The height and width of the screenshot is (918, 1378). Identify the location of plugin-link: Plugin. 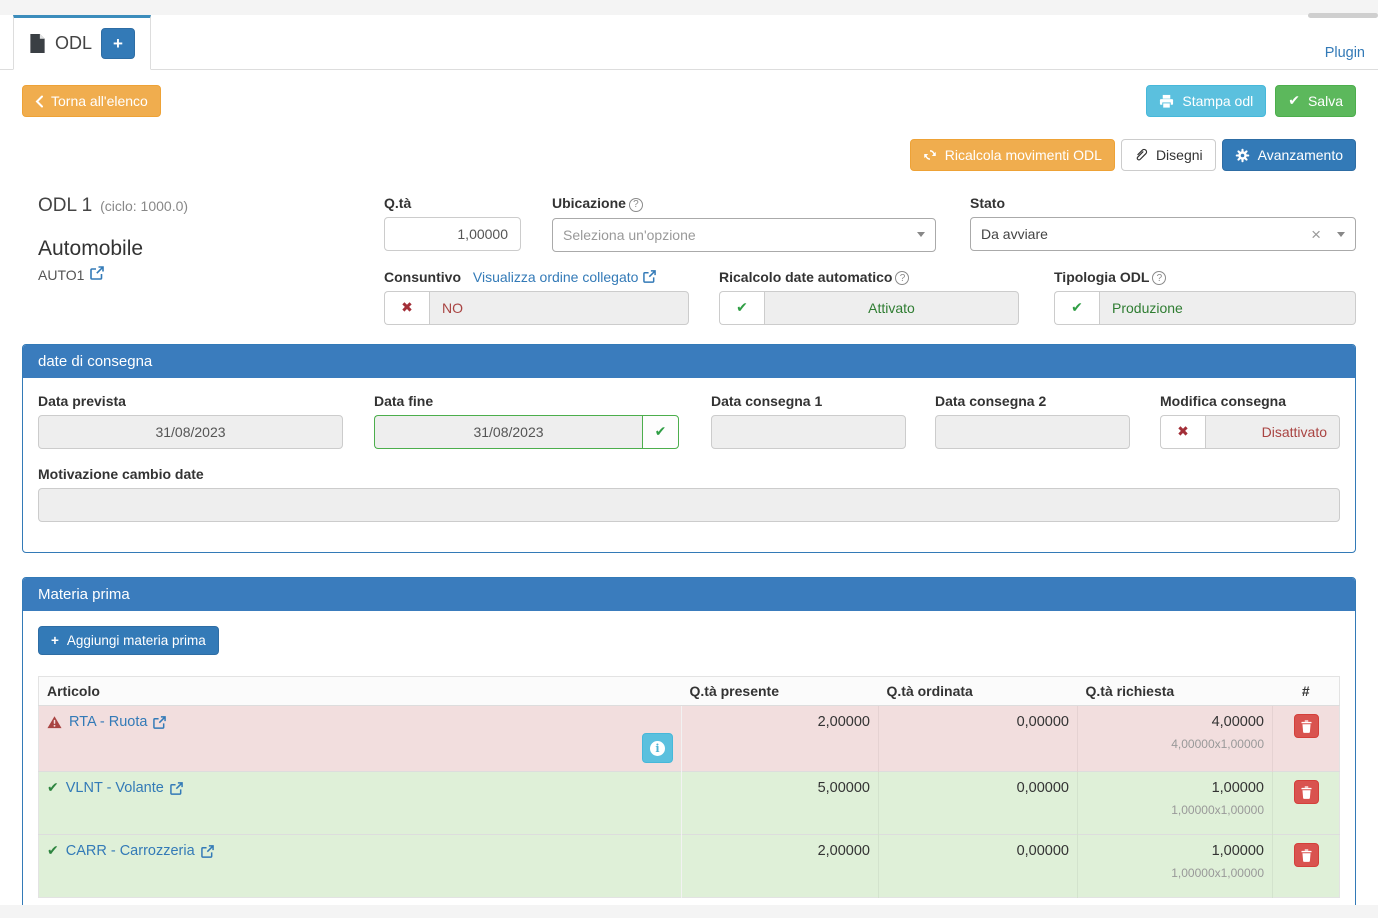
(1344, 53).